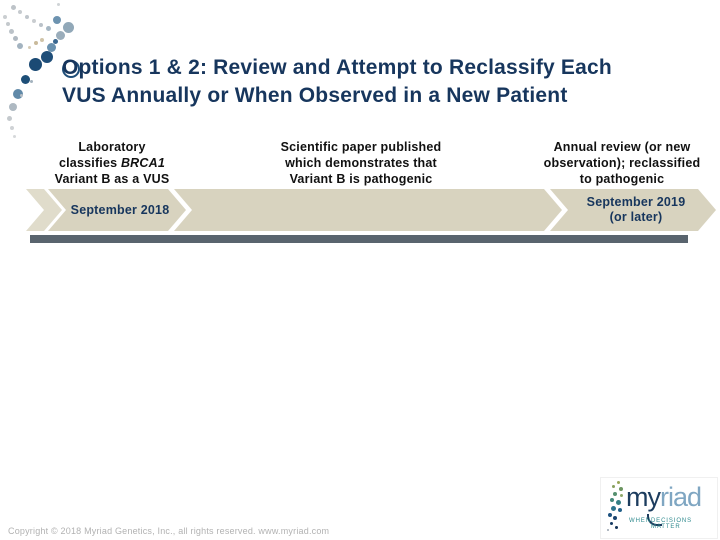 The height and width of the screenshot is (540, 720). What do you see at coordinates (622, 179) in the screenshot?
I see `step3-line3: to pathogenic` at bounding box center [622, 179].